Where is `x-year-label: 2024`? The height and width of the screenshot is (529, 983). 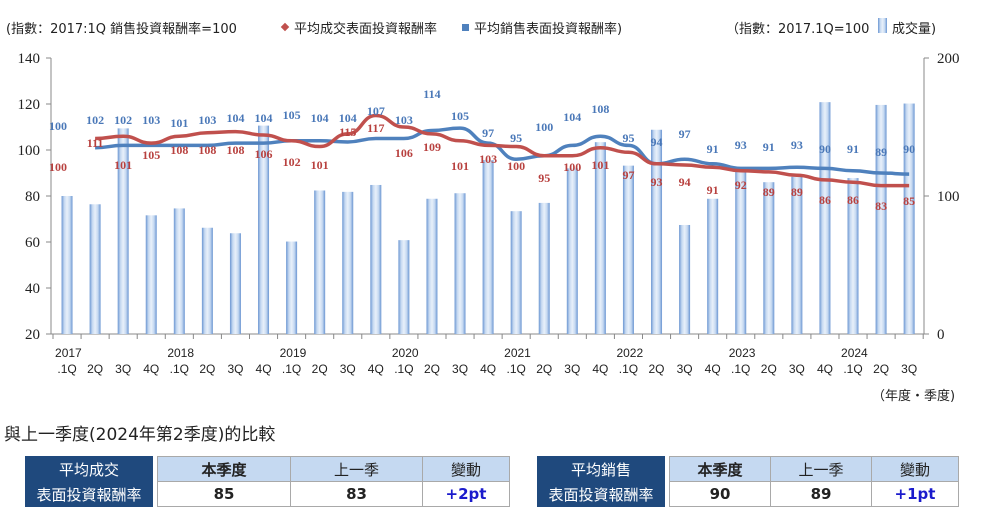
x-year-label: 2024 is located at coordinates (854, 353).